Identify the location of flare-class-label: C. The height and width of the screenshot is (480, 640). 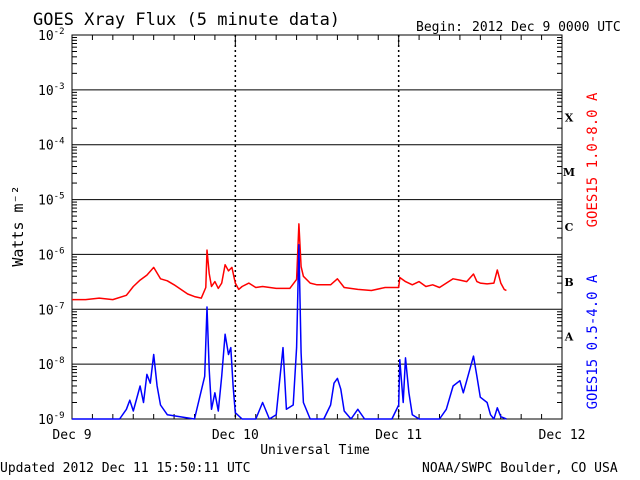
(569, 227).